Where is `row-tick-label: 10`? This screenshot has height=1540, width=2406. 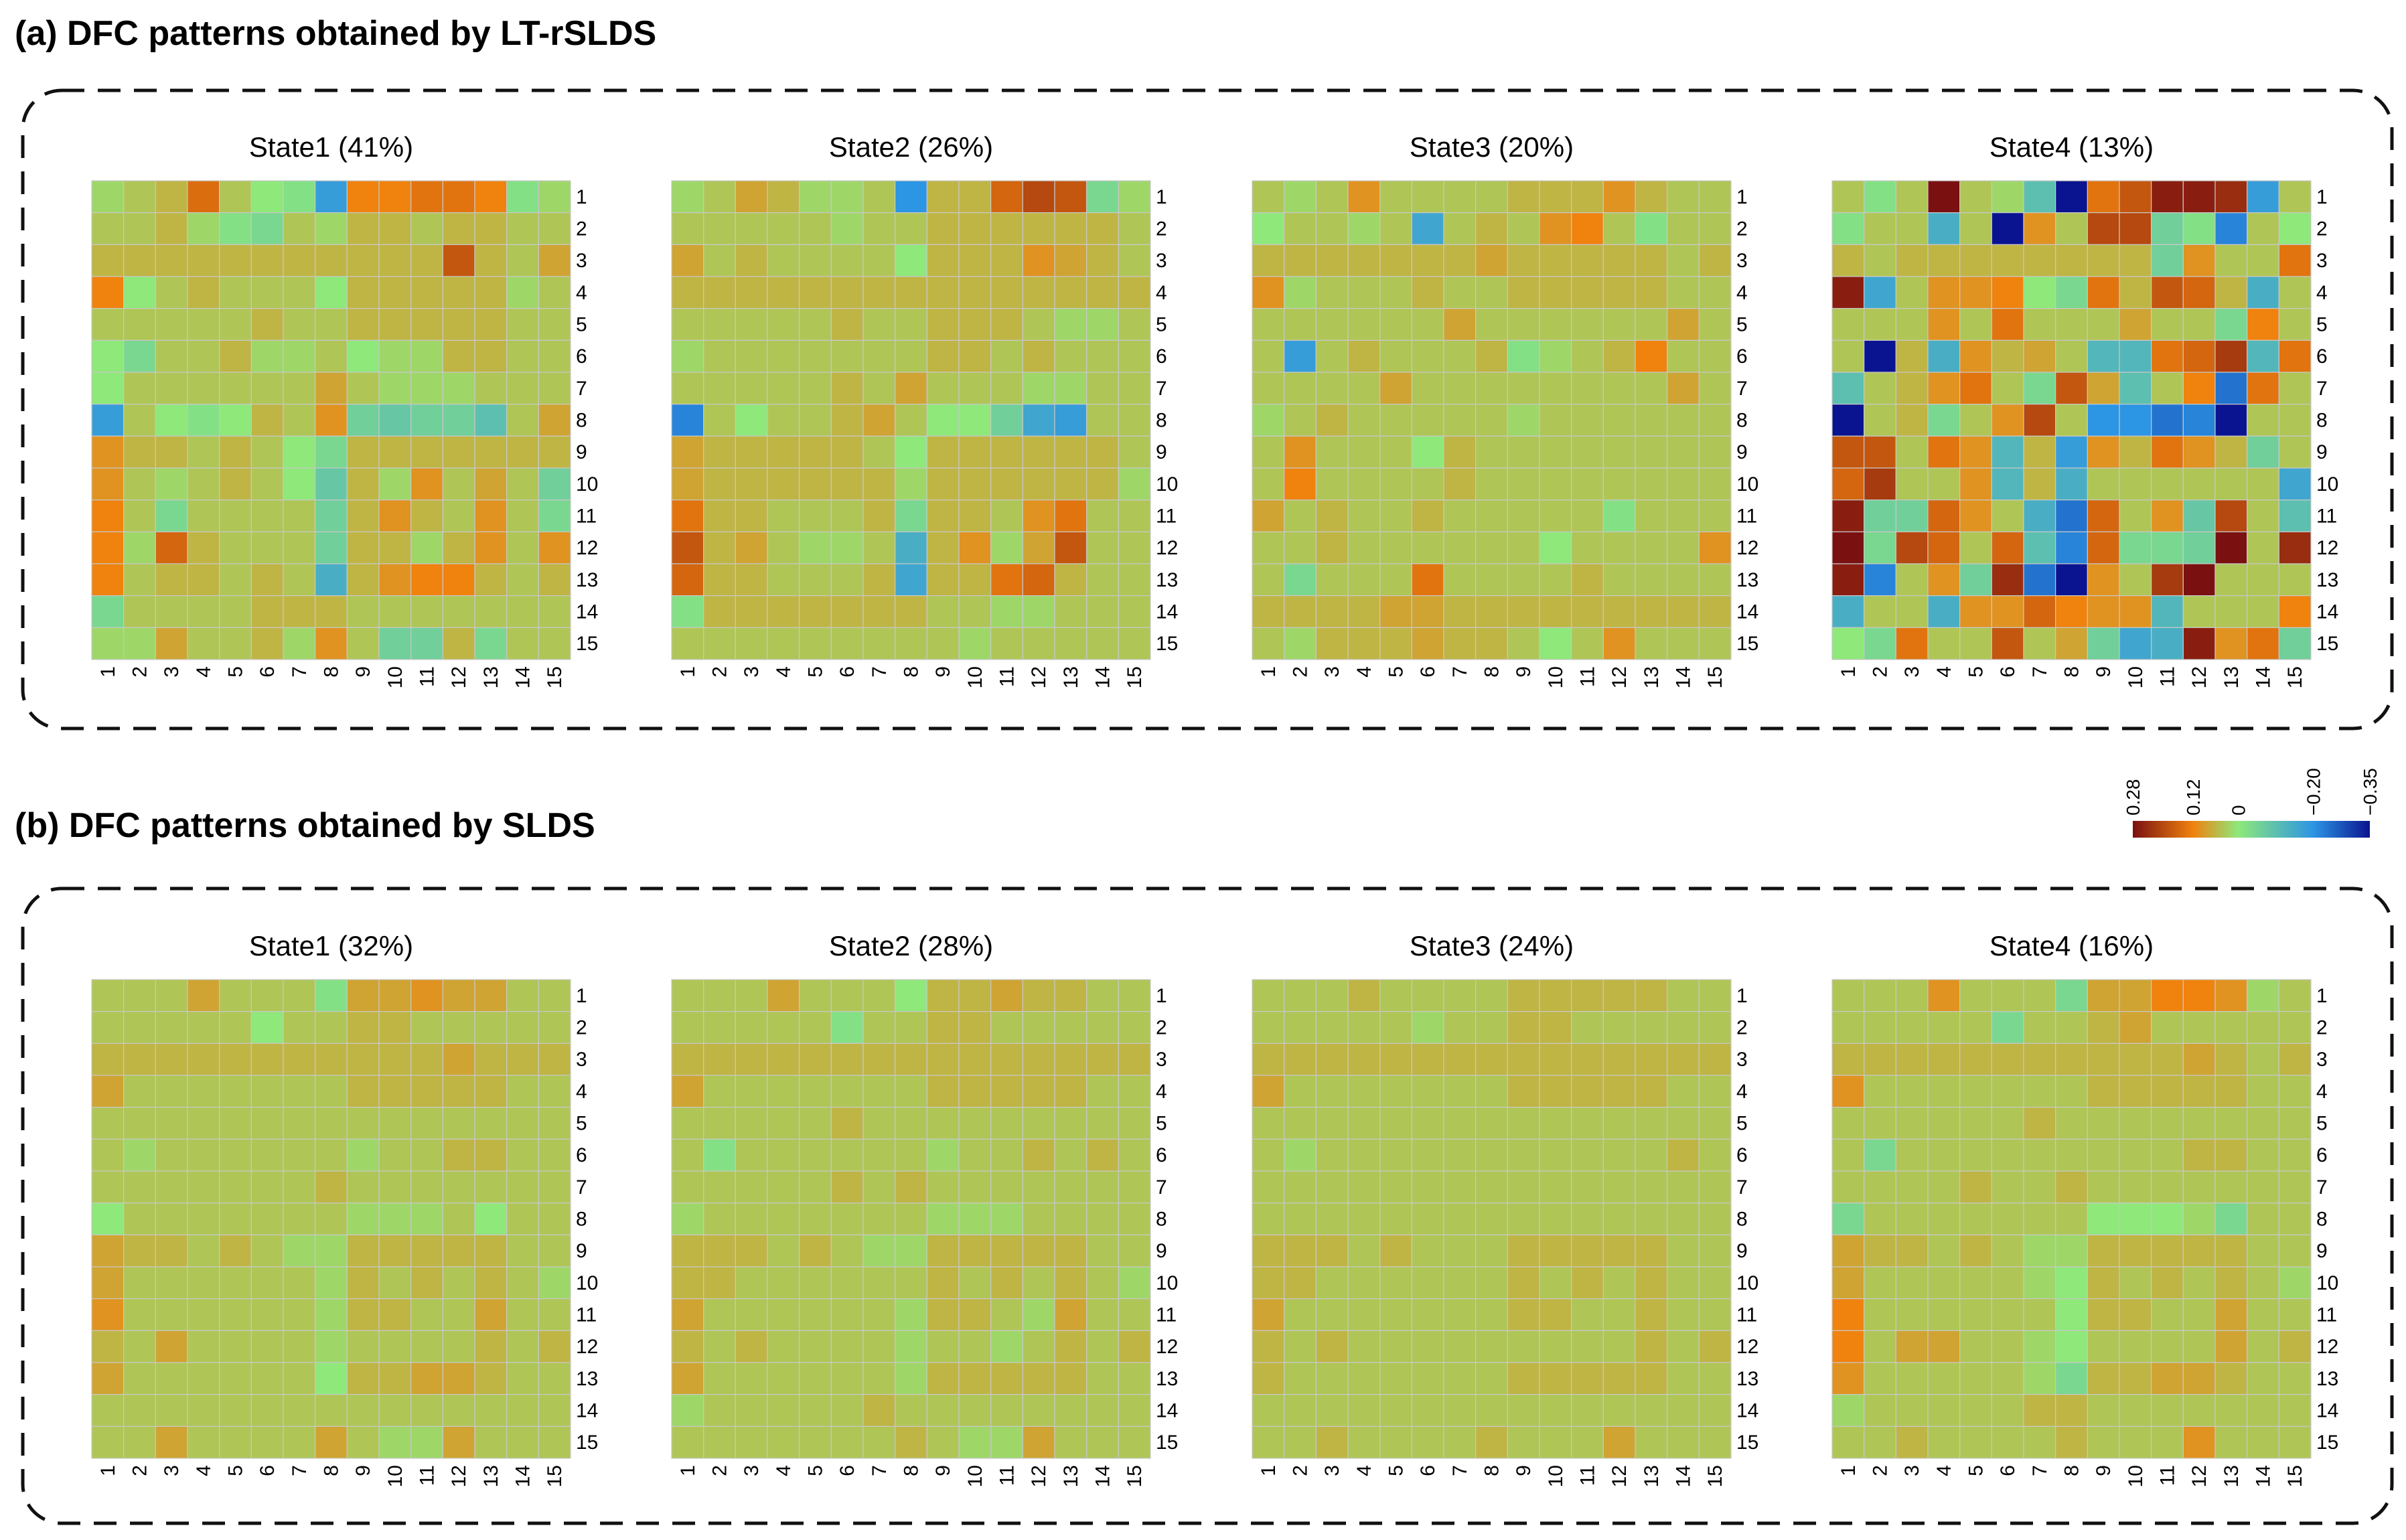
row-tick-label: 10 is located at coordinates (2327, 484).